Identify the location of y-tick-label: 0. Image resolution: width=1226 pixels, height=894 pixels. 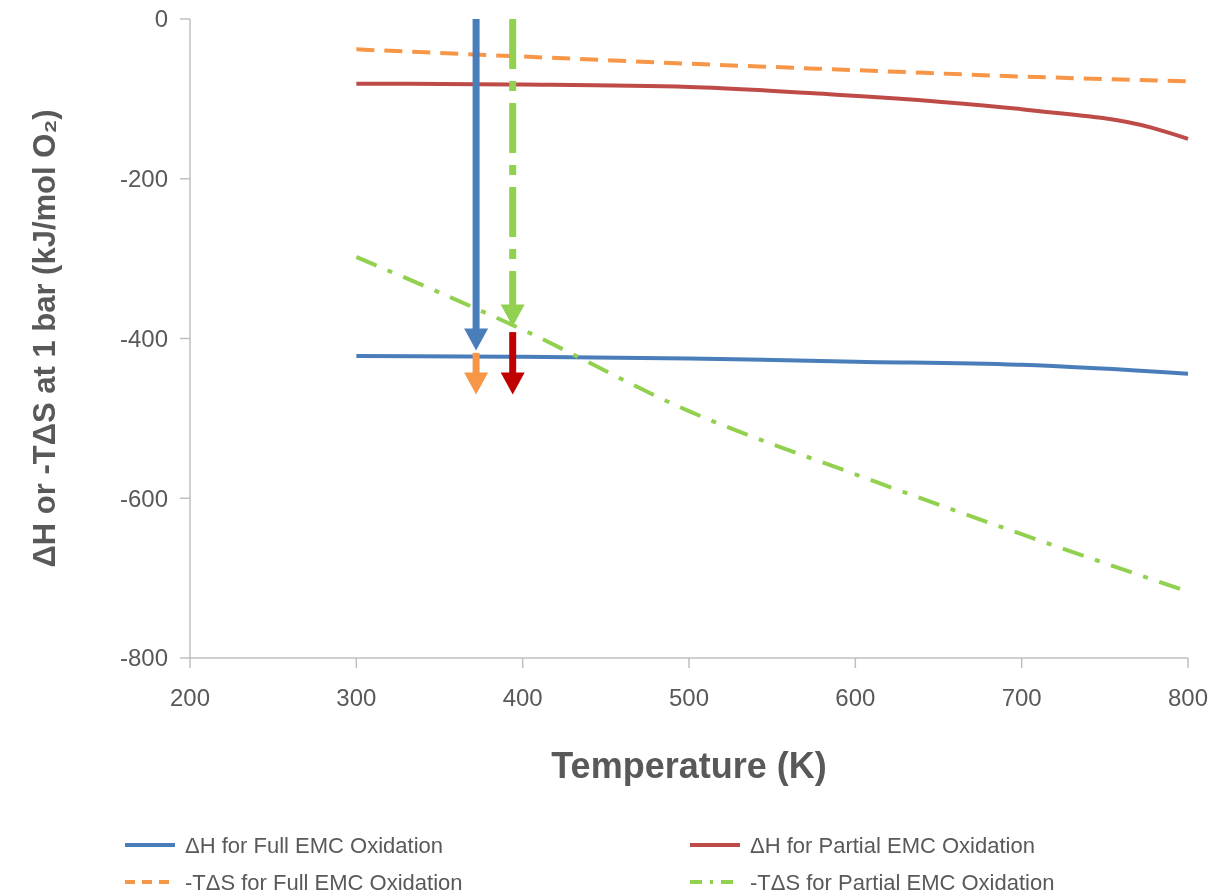
(161, 19).